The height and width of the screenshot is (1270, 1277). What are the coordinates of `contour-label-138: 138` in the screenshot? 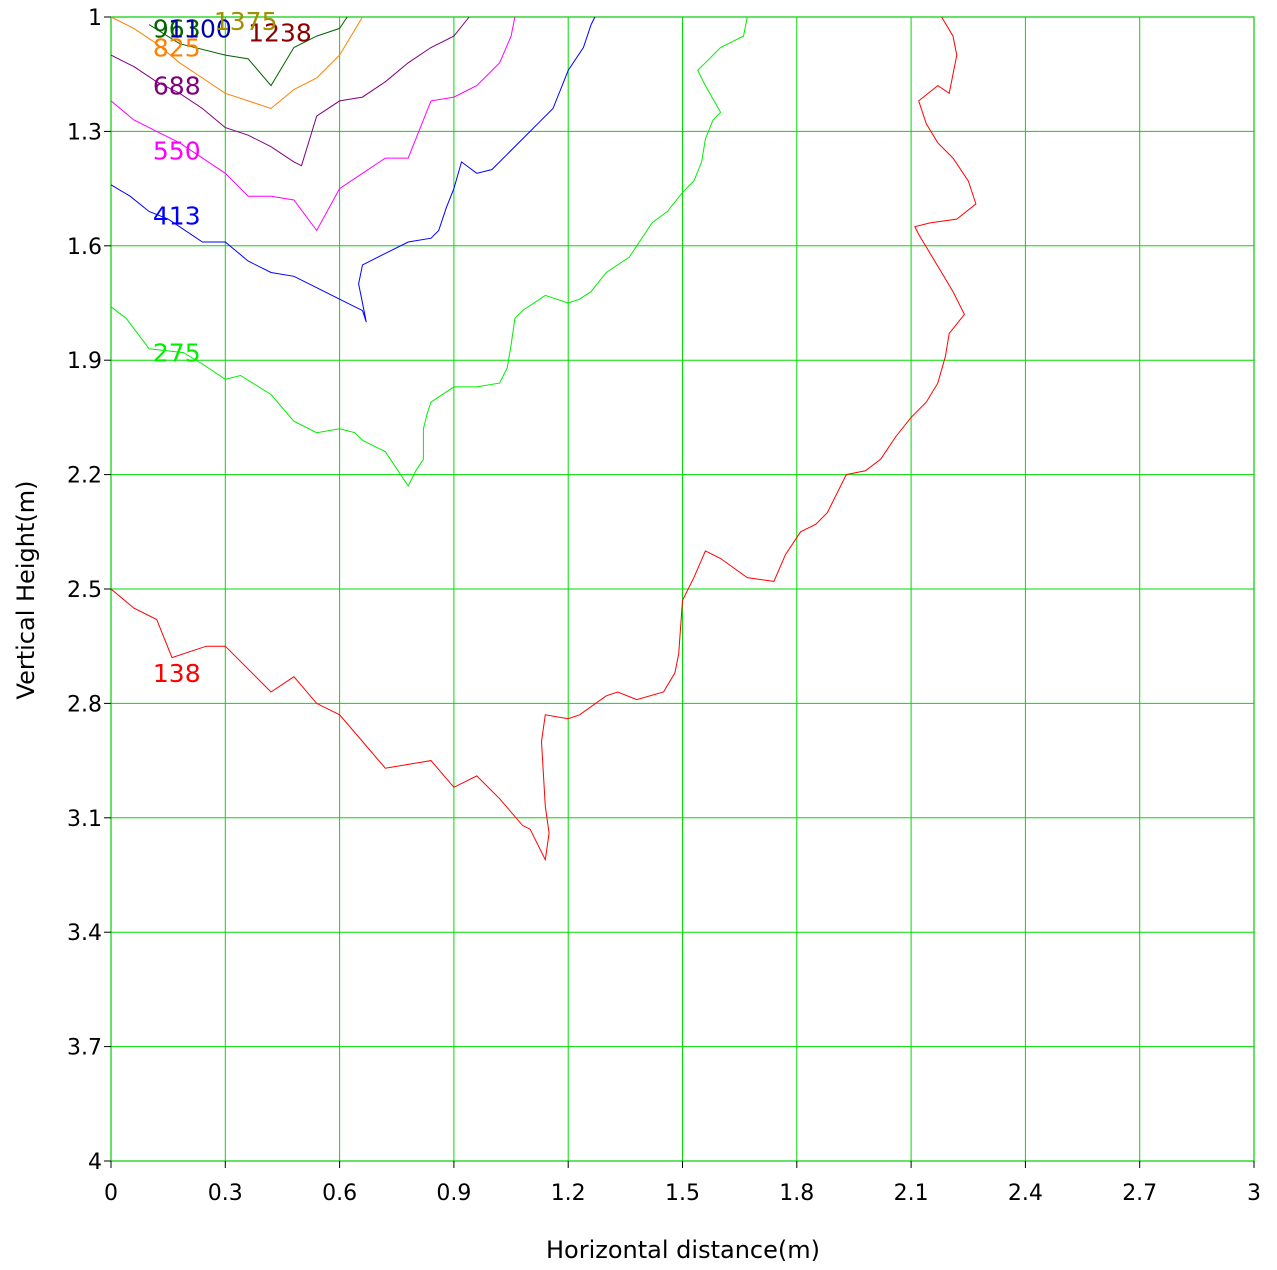 It's located at (177, 673).